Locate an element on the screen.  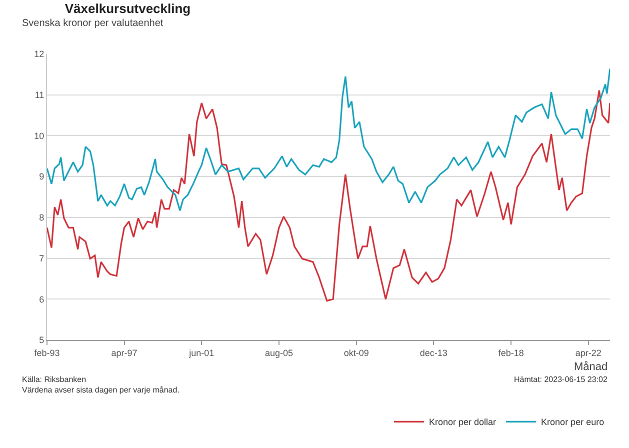
y-tick-label: 8 is located at coordinates (41, 217).